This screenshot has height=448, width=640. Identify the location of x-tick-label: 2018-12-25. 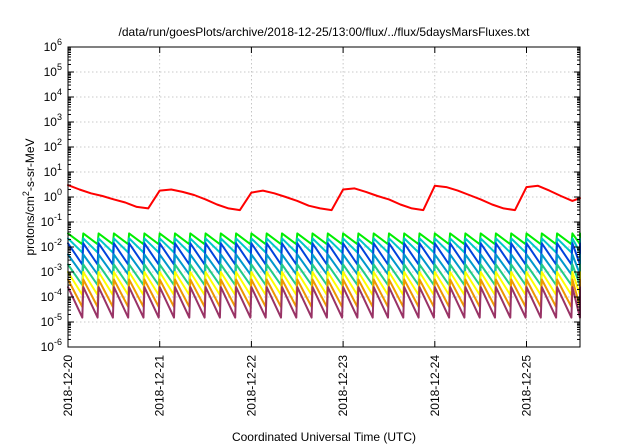
(527, 386).